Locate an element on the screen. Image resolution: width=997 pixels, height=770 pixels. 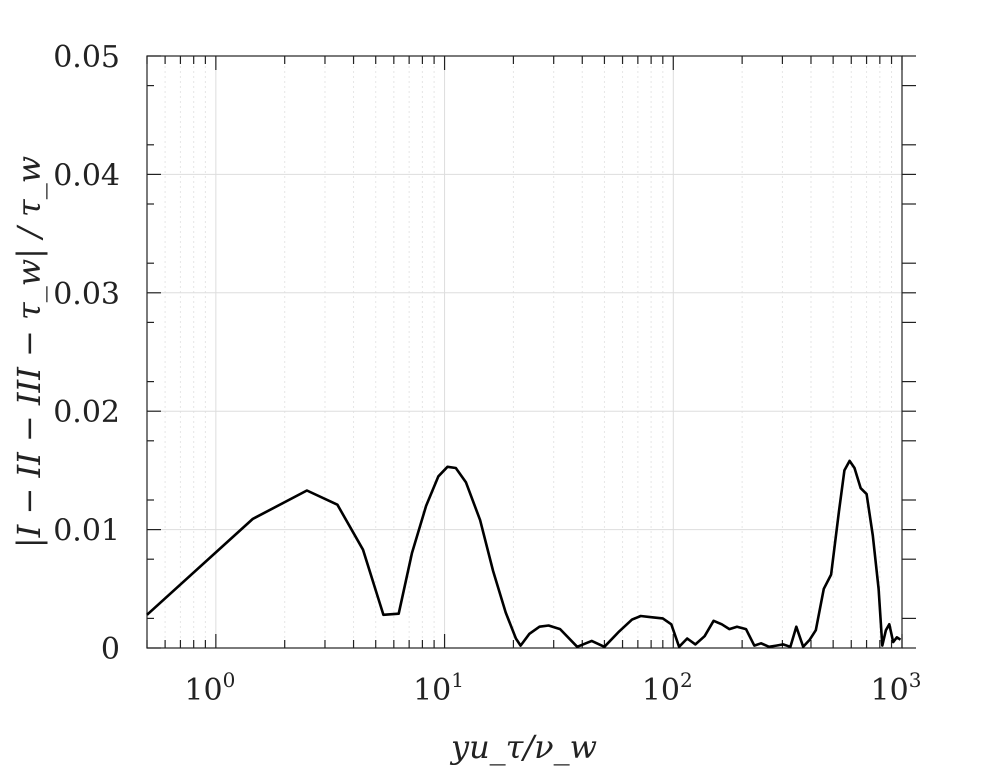
x-axis-label: yu_τ/ν_w is located at coordinates (523, 747).